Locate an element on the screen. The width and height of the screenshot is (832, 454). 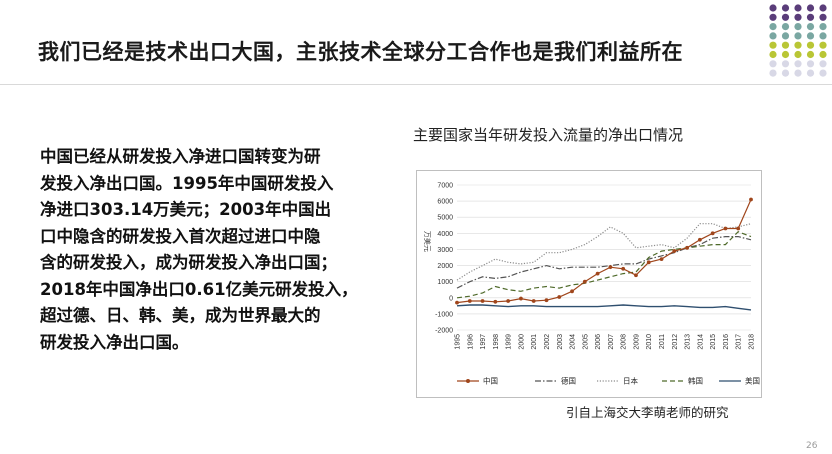
series-line-韩国 is located at coordinates (604, 264).